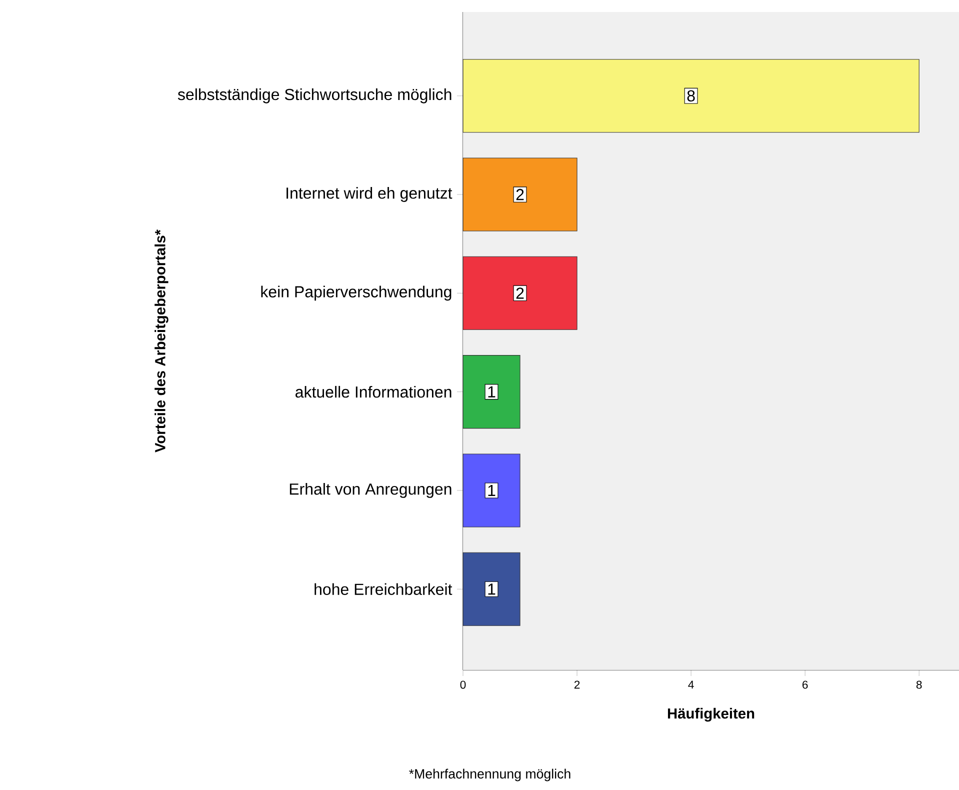 The image size is (959, 790). What do you see at coordinates (463, 684) in the screenshot?
I see `x-tick-label: 0` at bounding box center [463, 684].